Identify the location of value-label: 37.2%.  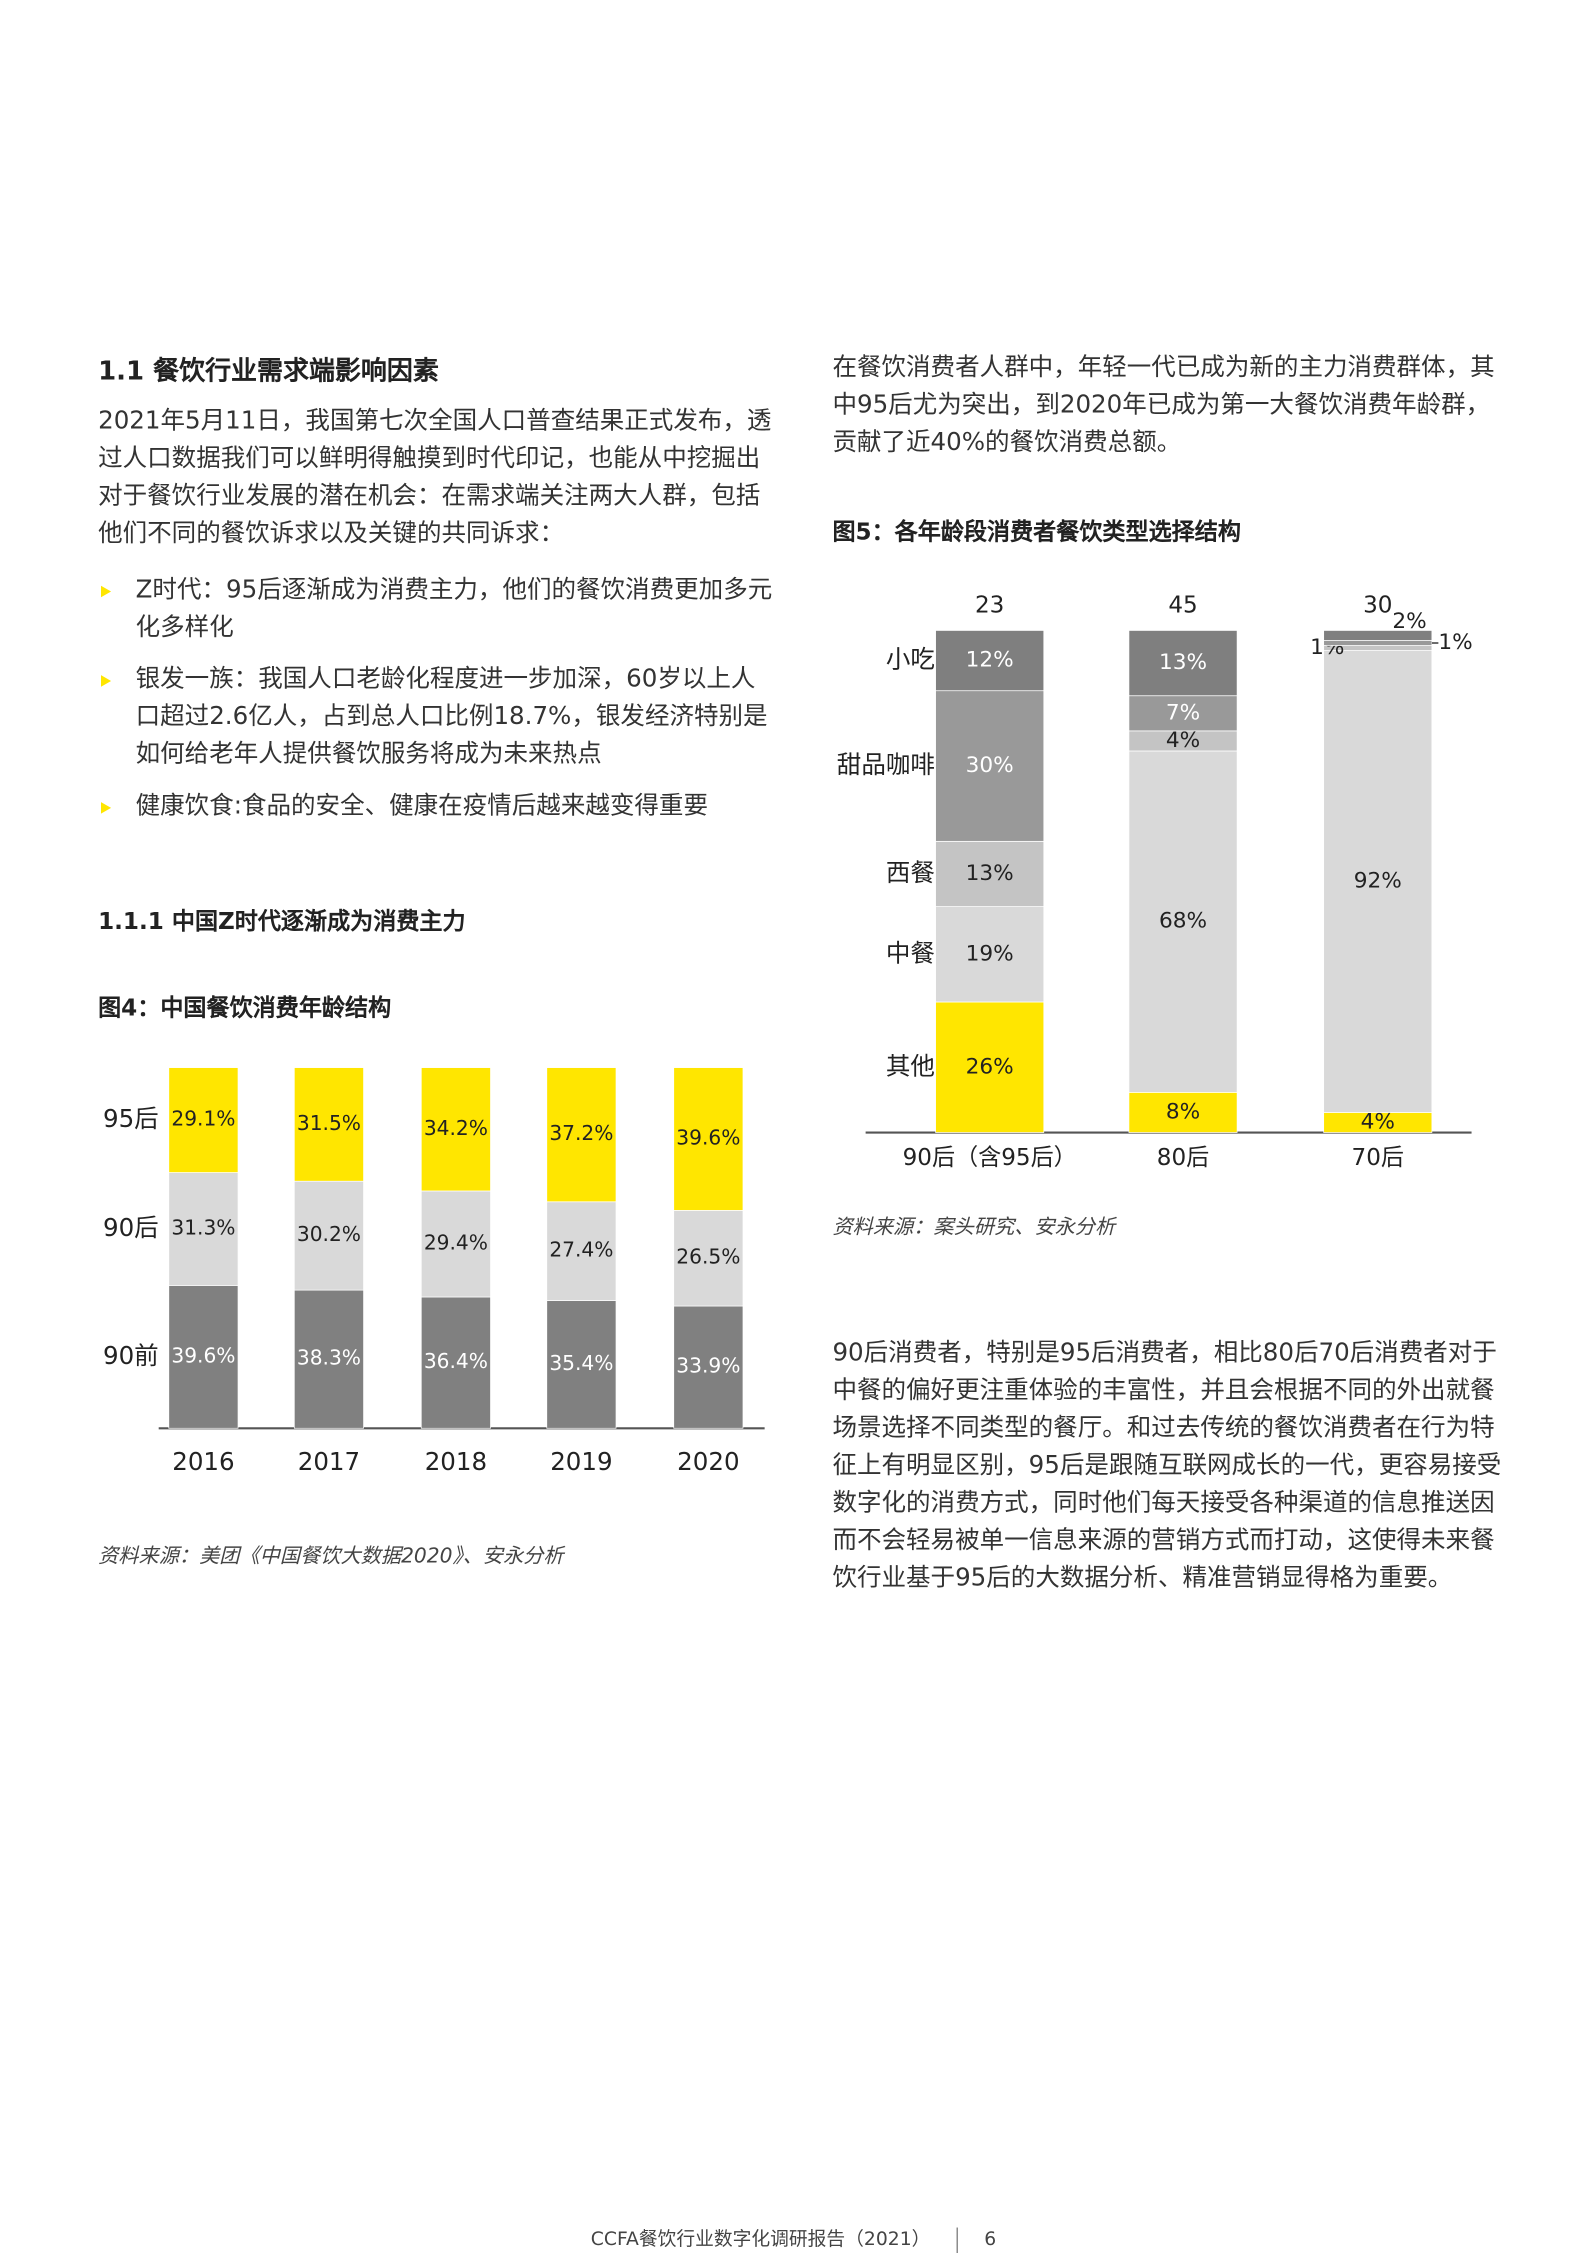
(581, 1133).